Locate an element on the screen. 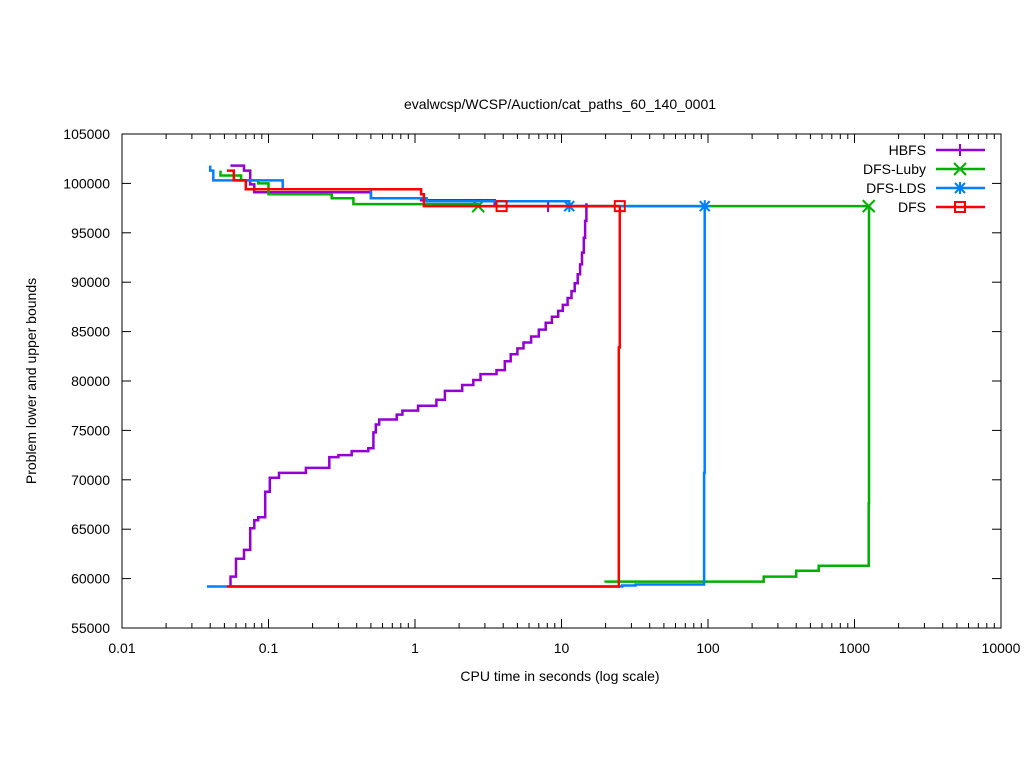  y-tick-label: 65000 is located at coordinates (90, 529).